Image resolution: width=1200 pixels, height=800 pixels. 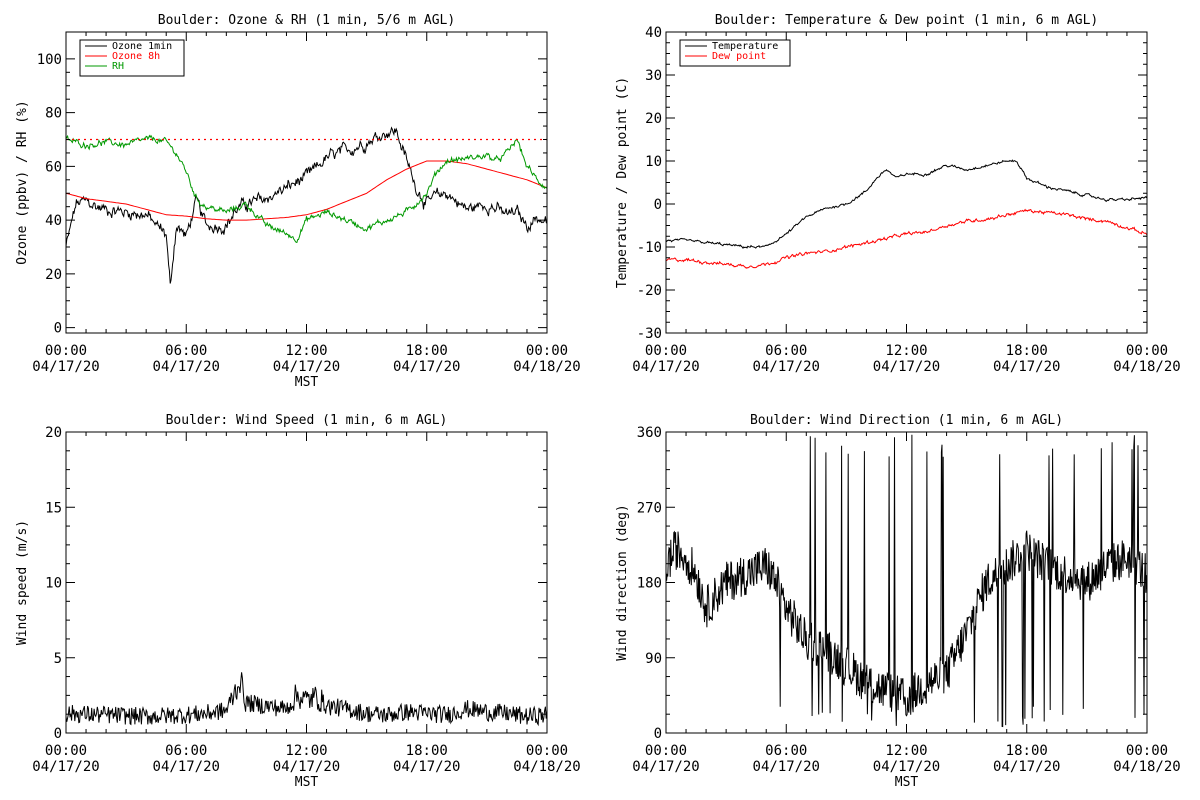 I want to click on legend-entry-label: Temperature, so click(x=745, y=46).